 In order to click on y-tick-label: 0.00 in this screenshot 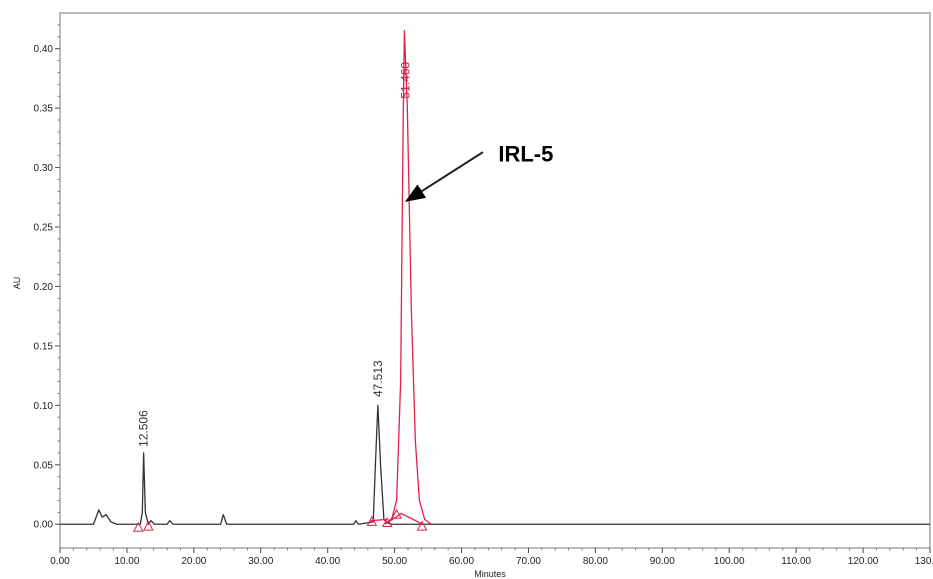, I will do `click(44, 525)`.